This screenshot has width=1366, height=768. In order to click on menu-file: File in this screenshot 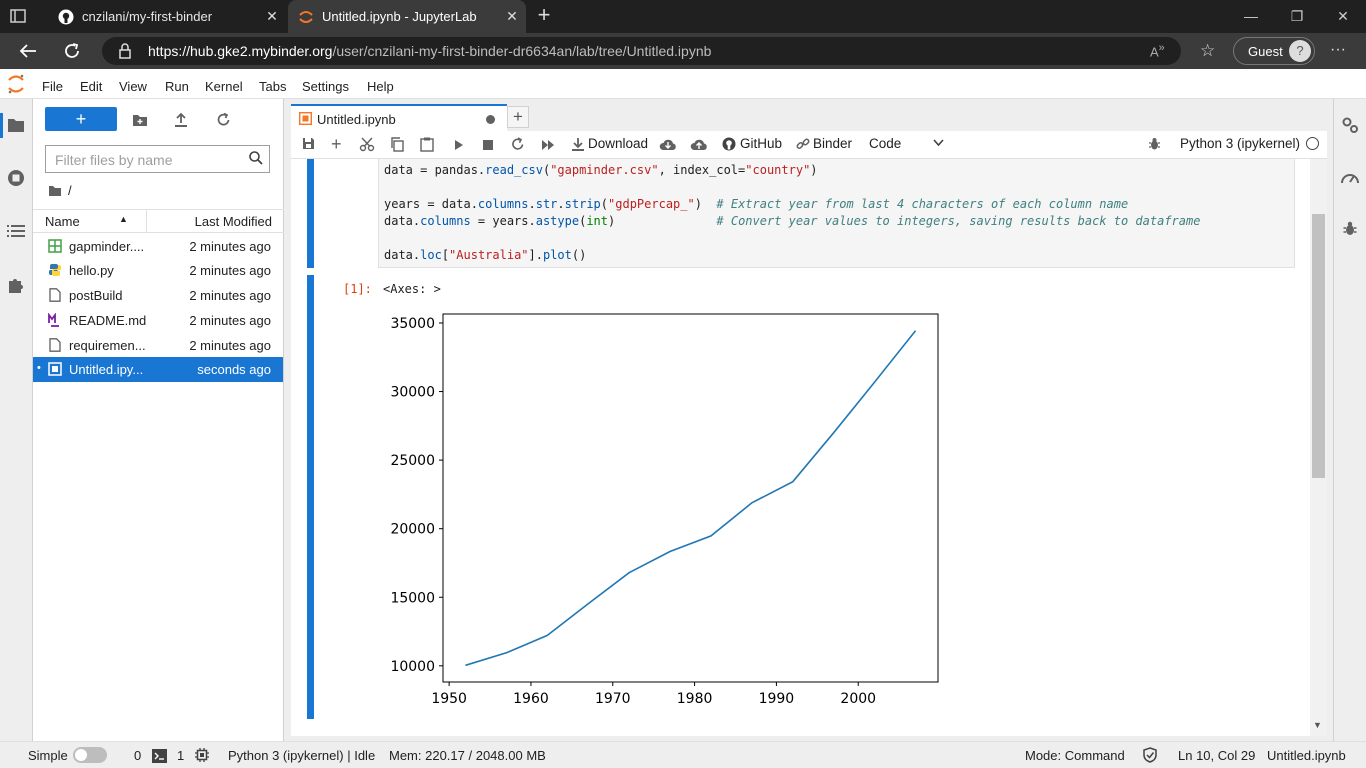, I will do `click(52, 86)`.